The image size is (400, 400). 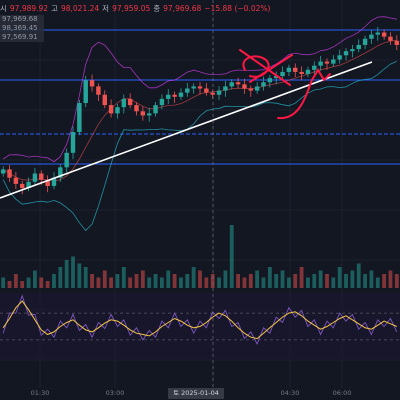 What do you see at coordinates (22, 28) in the screenshot?
I see `indicator-value-2: 98,369.45` at bounding box center [22, 28].